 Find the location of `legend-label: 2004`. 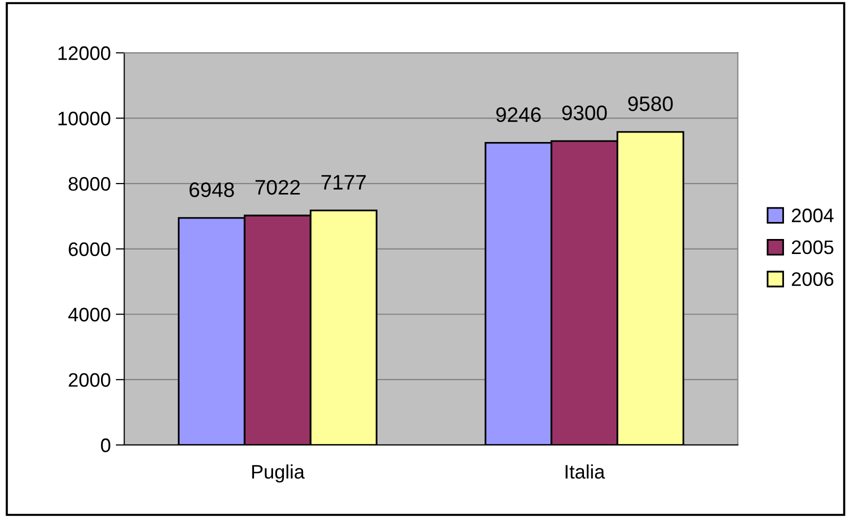

legend-label: 2004 is located at coordinates (813, 215).